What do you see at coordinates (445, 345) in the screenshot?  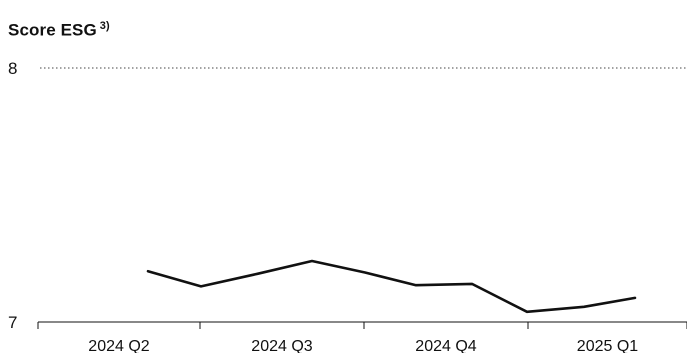 I see `x-tick-label: 2024 Q4` at bounding box center [445, 345].